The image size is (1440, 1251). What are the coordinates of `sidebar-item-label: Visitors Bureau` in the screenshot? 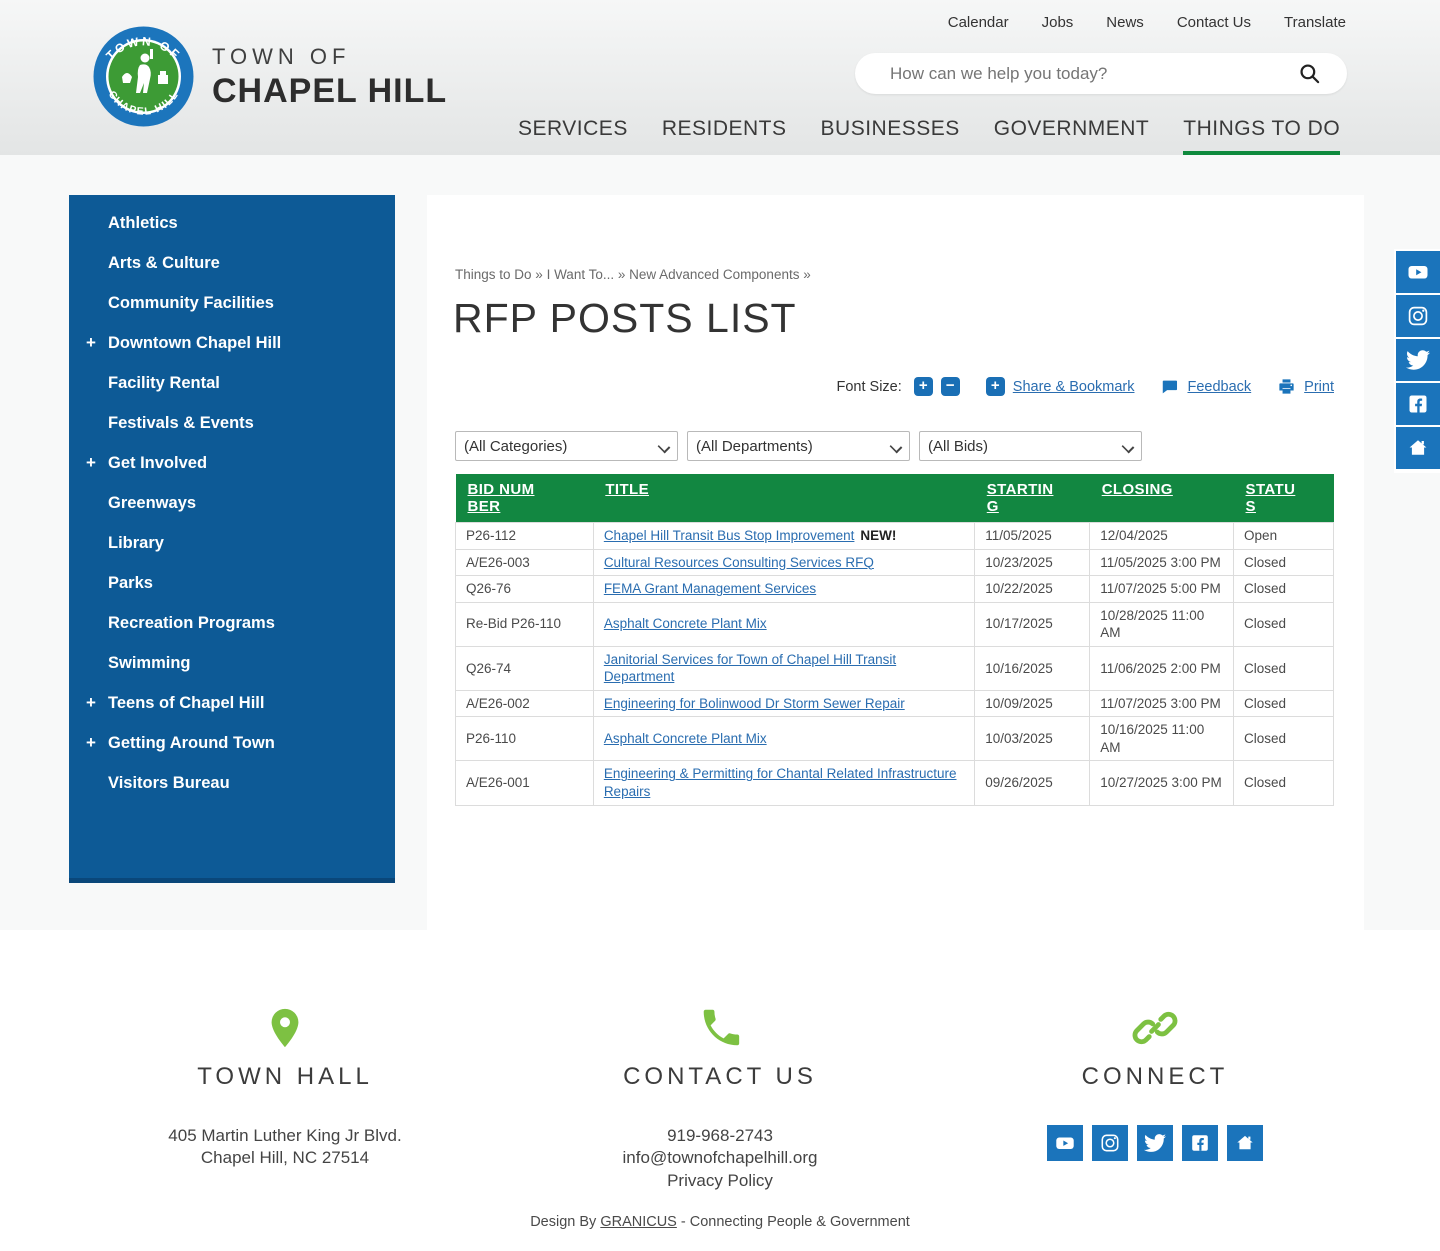 It's located at (169, 783).